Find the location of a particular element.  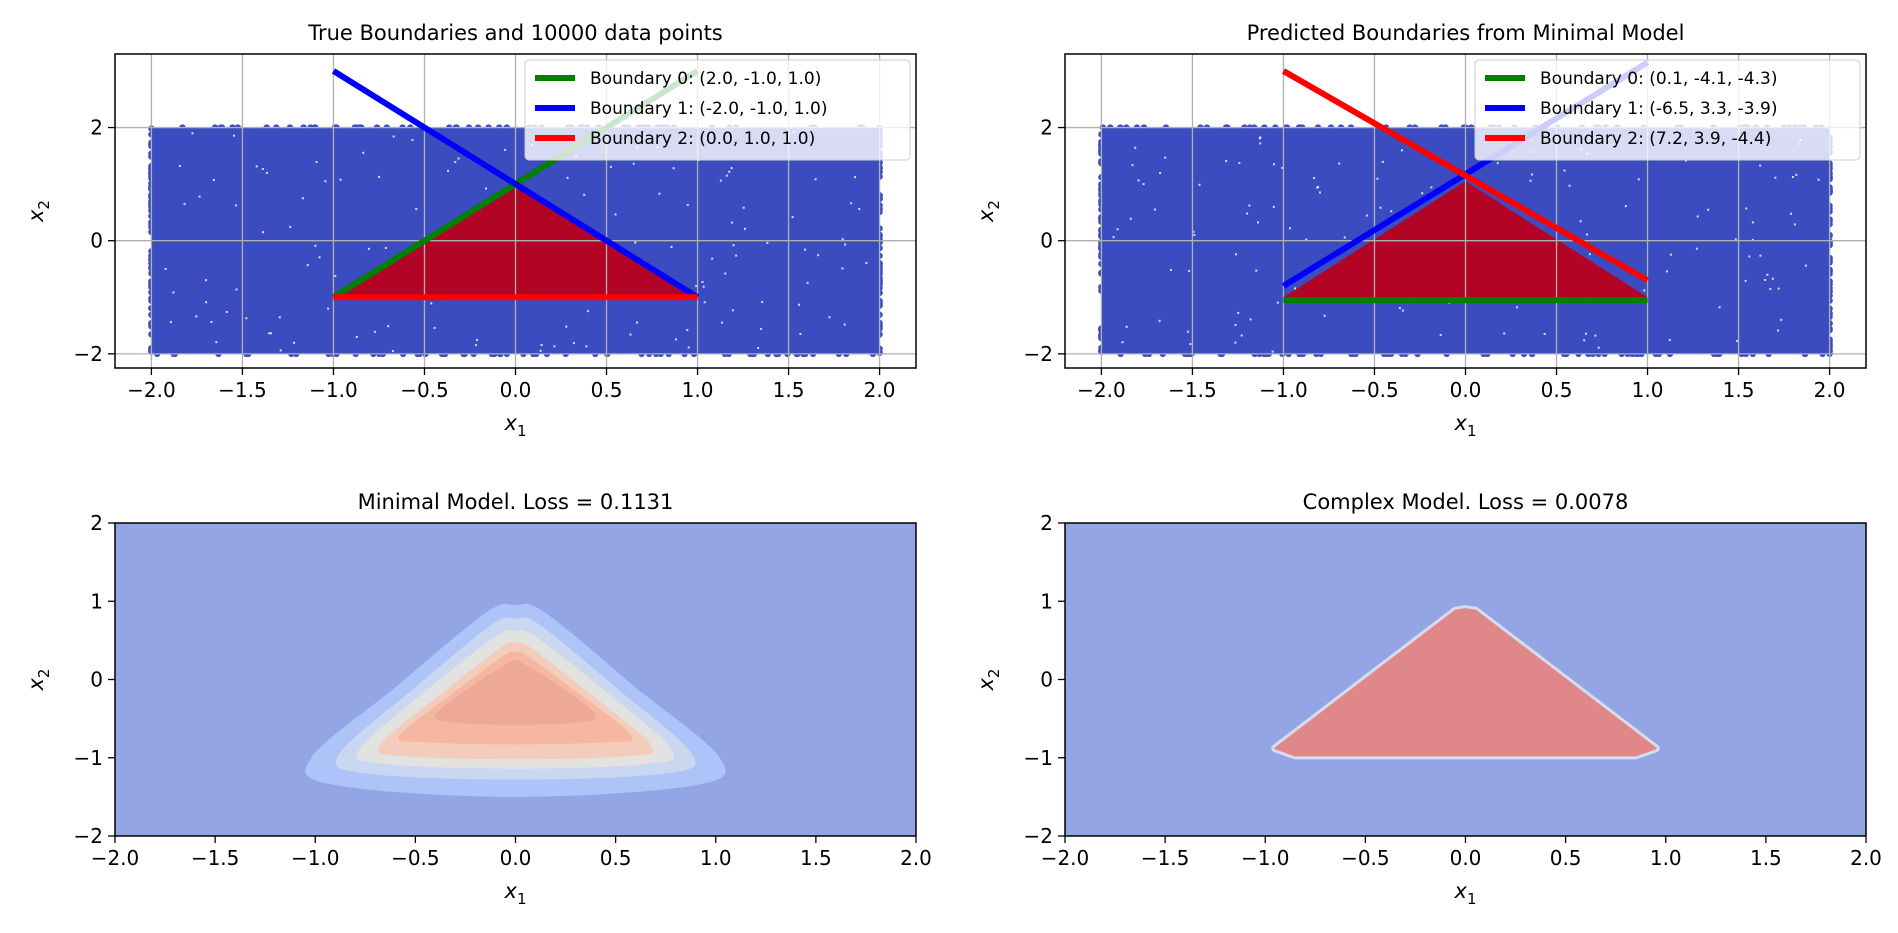

boundary-1-line is located at coordinates (515, 184).